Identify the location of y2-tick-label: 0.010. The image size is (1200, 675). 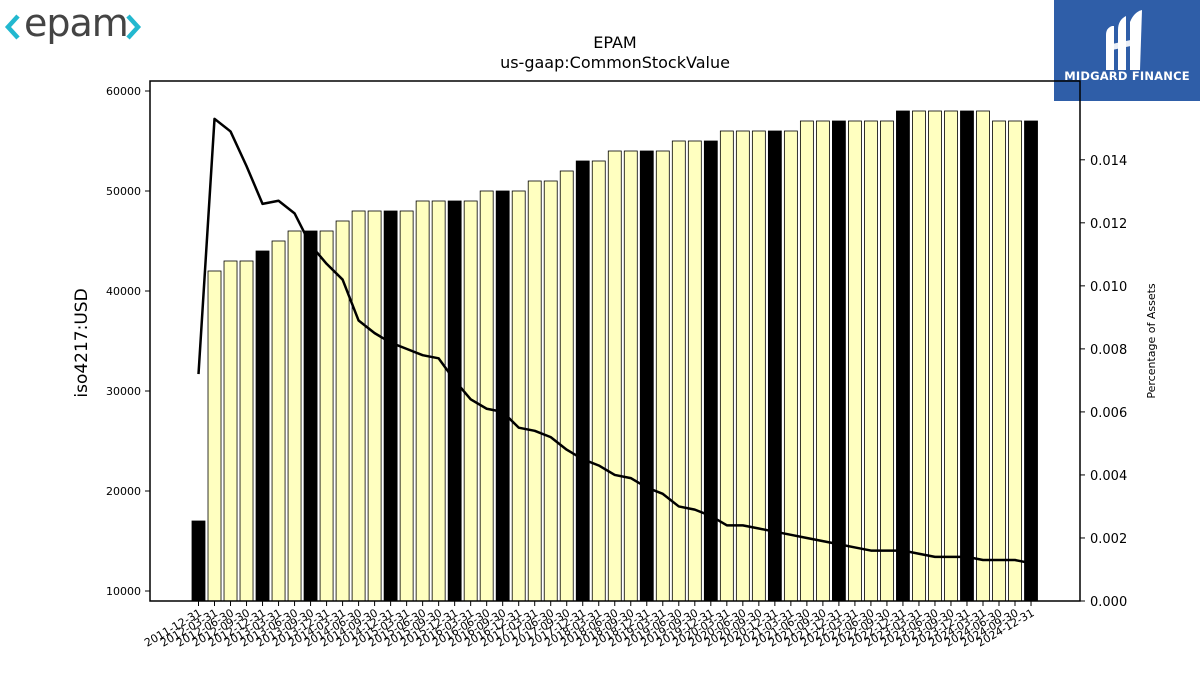
(1108, 287).